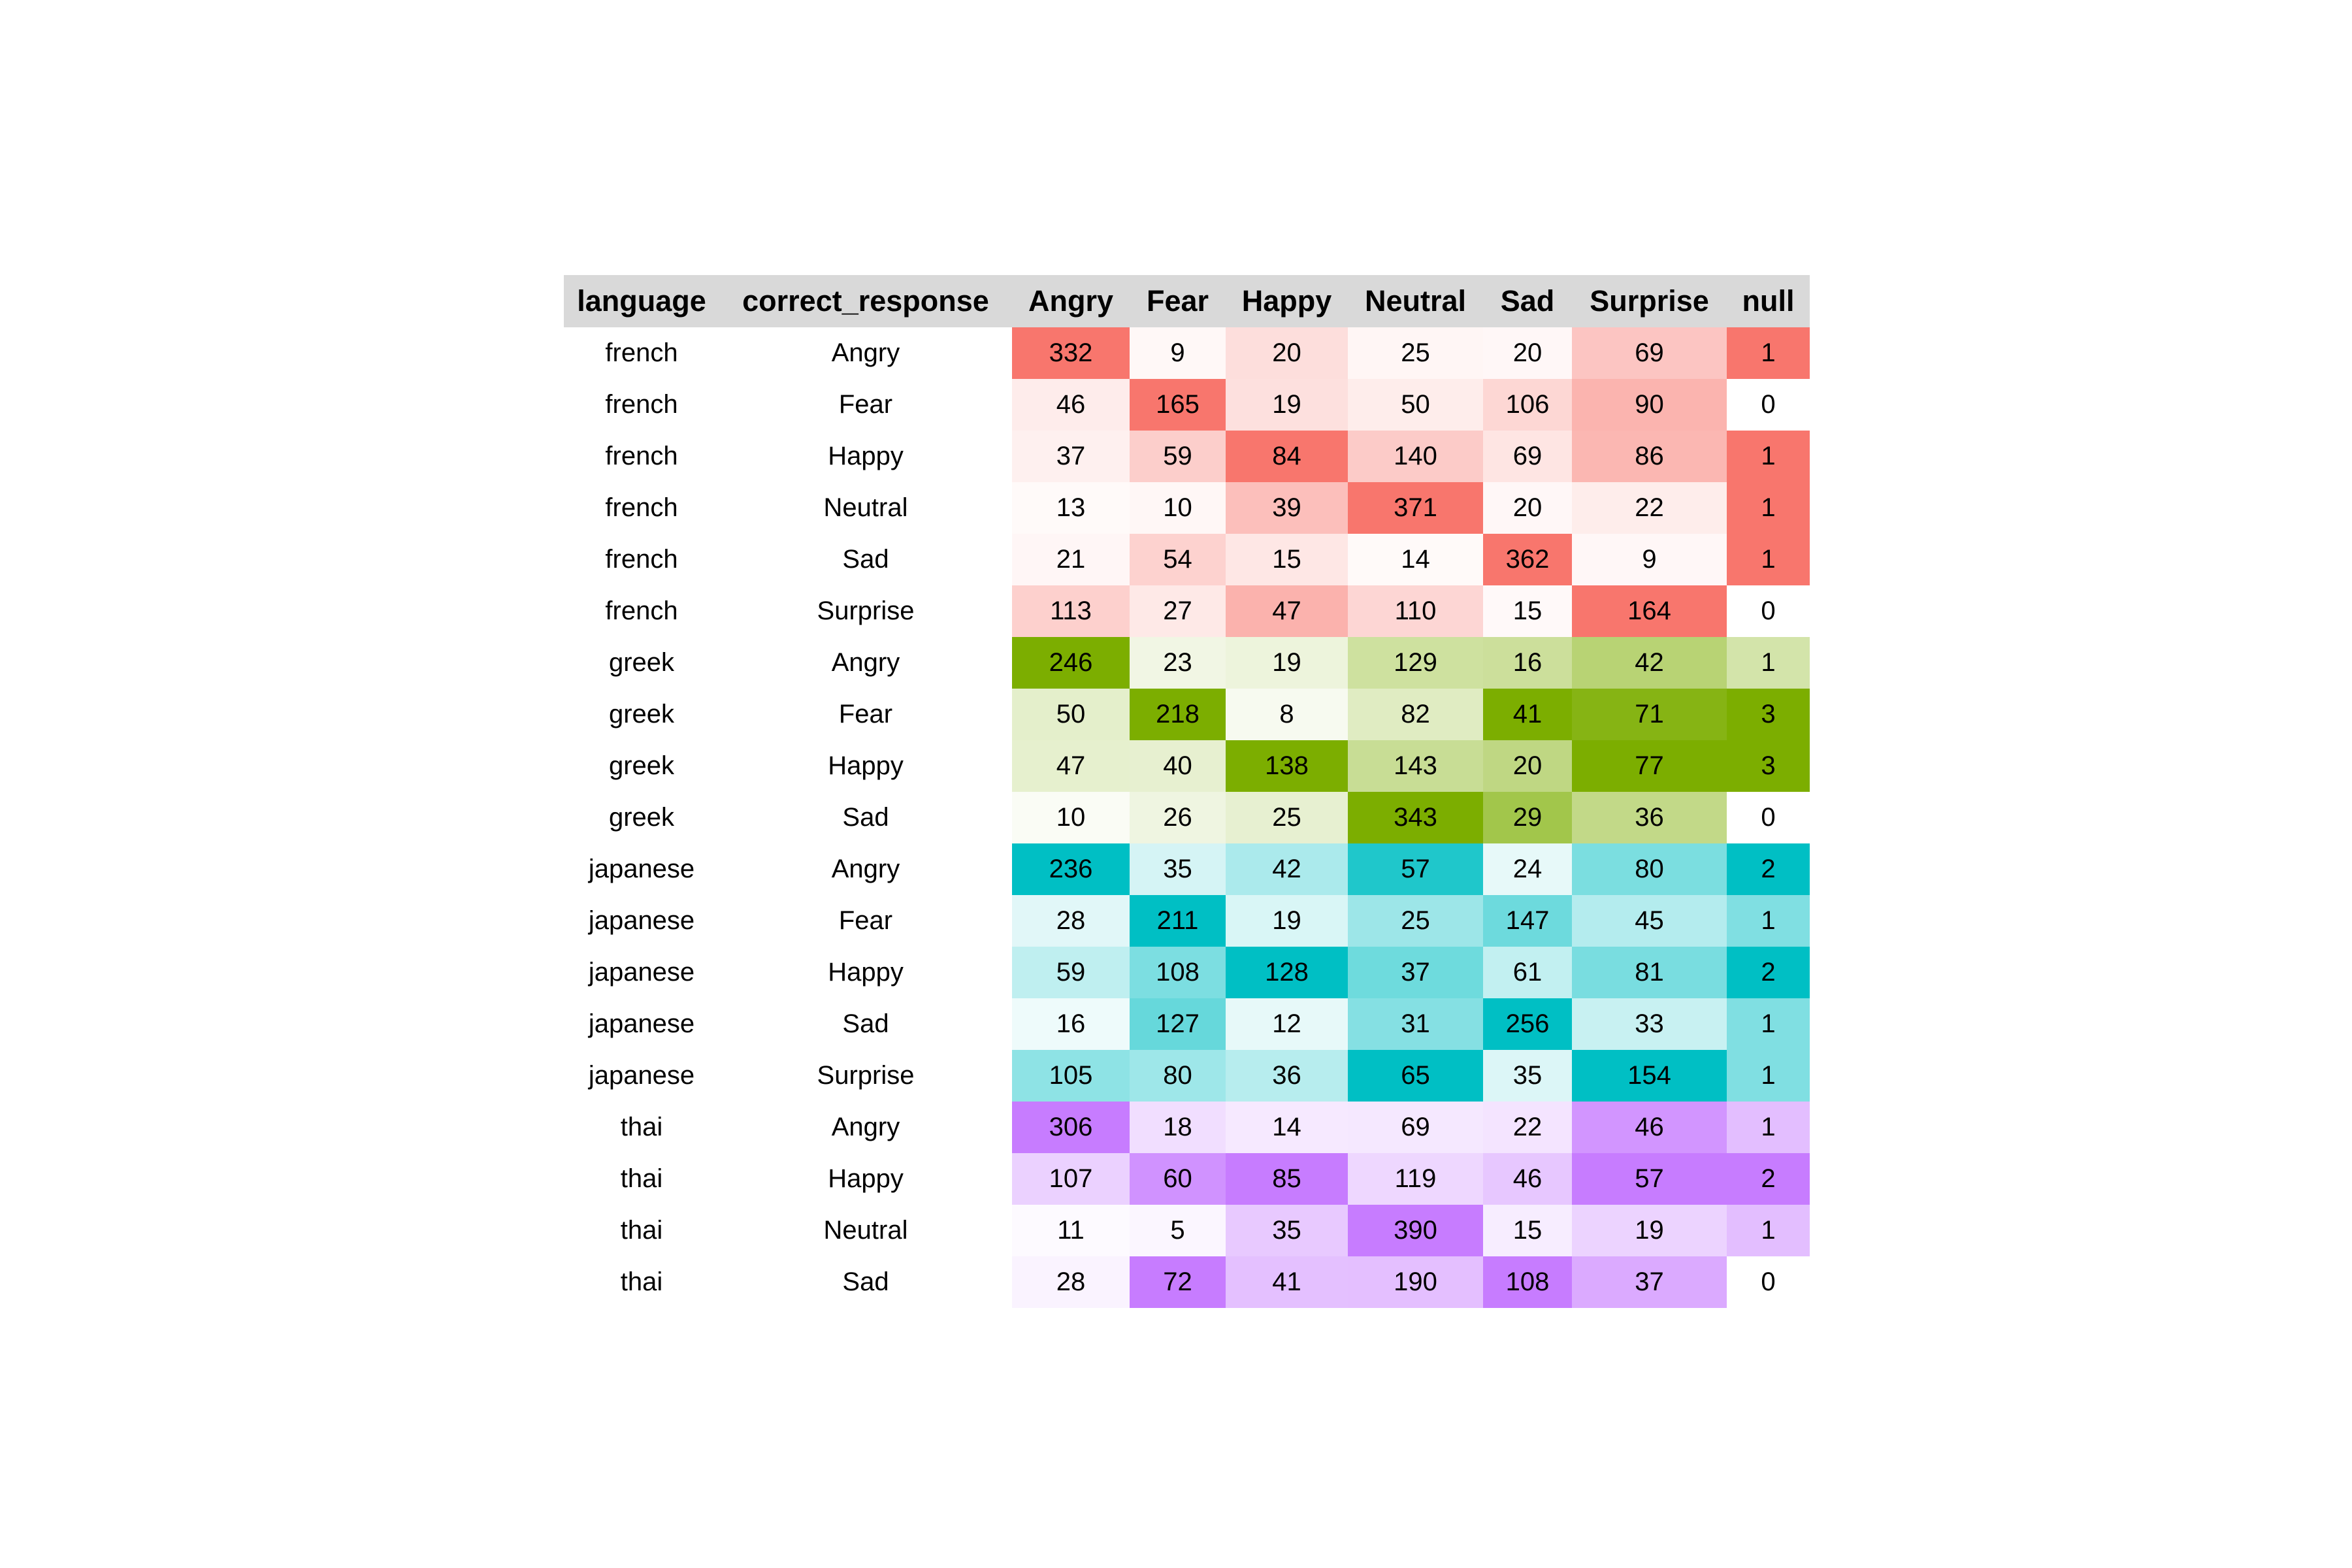 The width and height of the screenshot is (2352, 1568). I want to click on heat-cell-angry: 306, so click(1071, 1127).